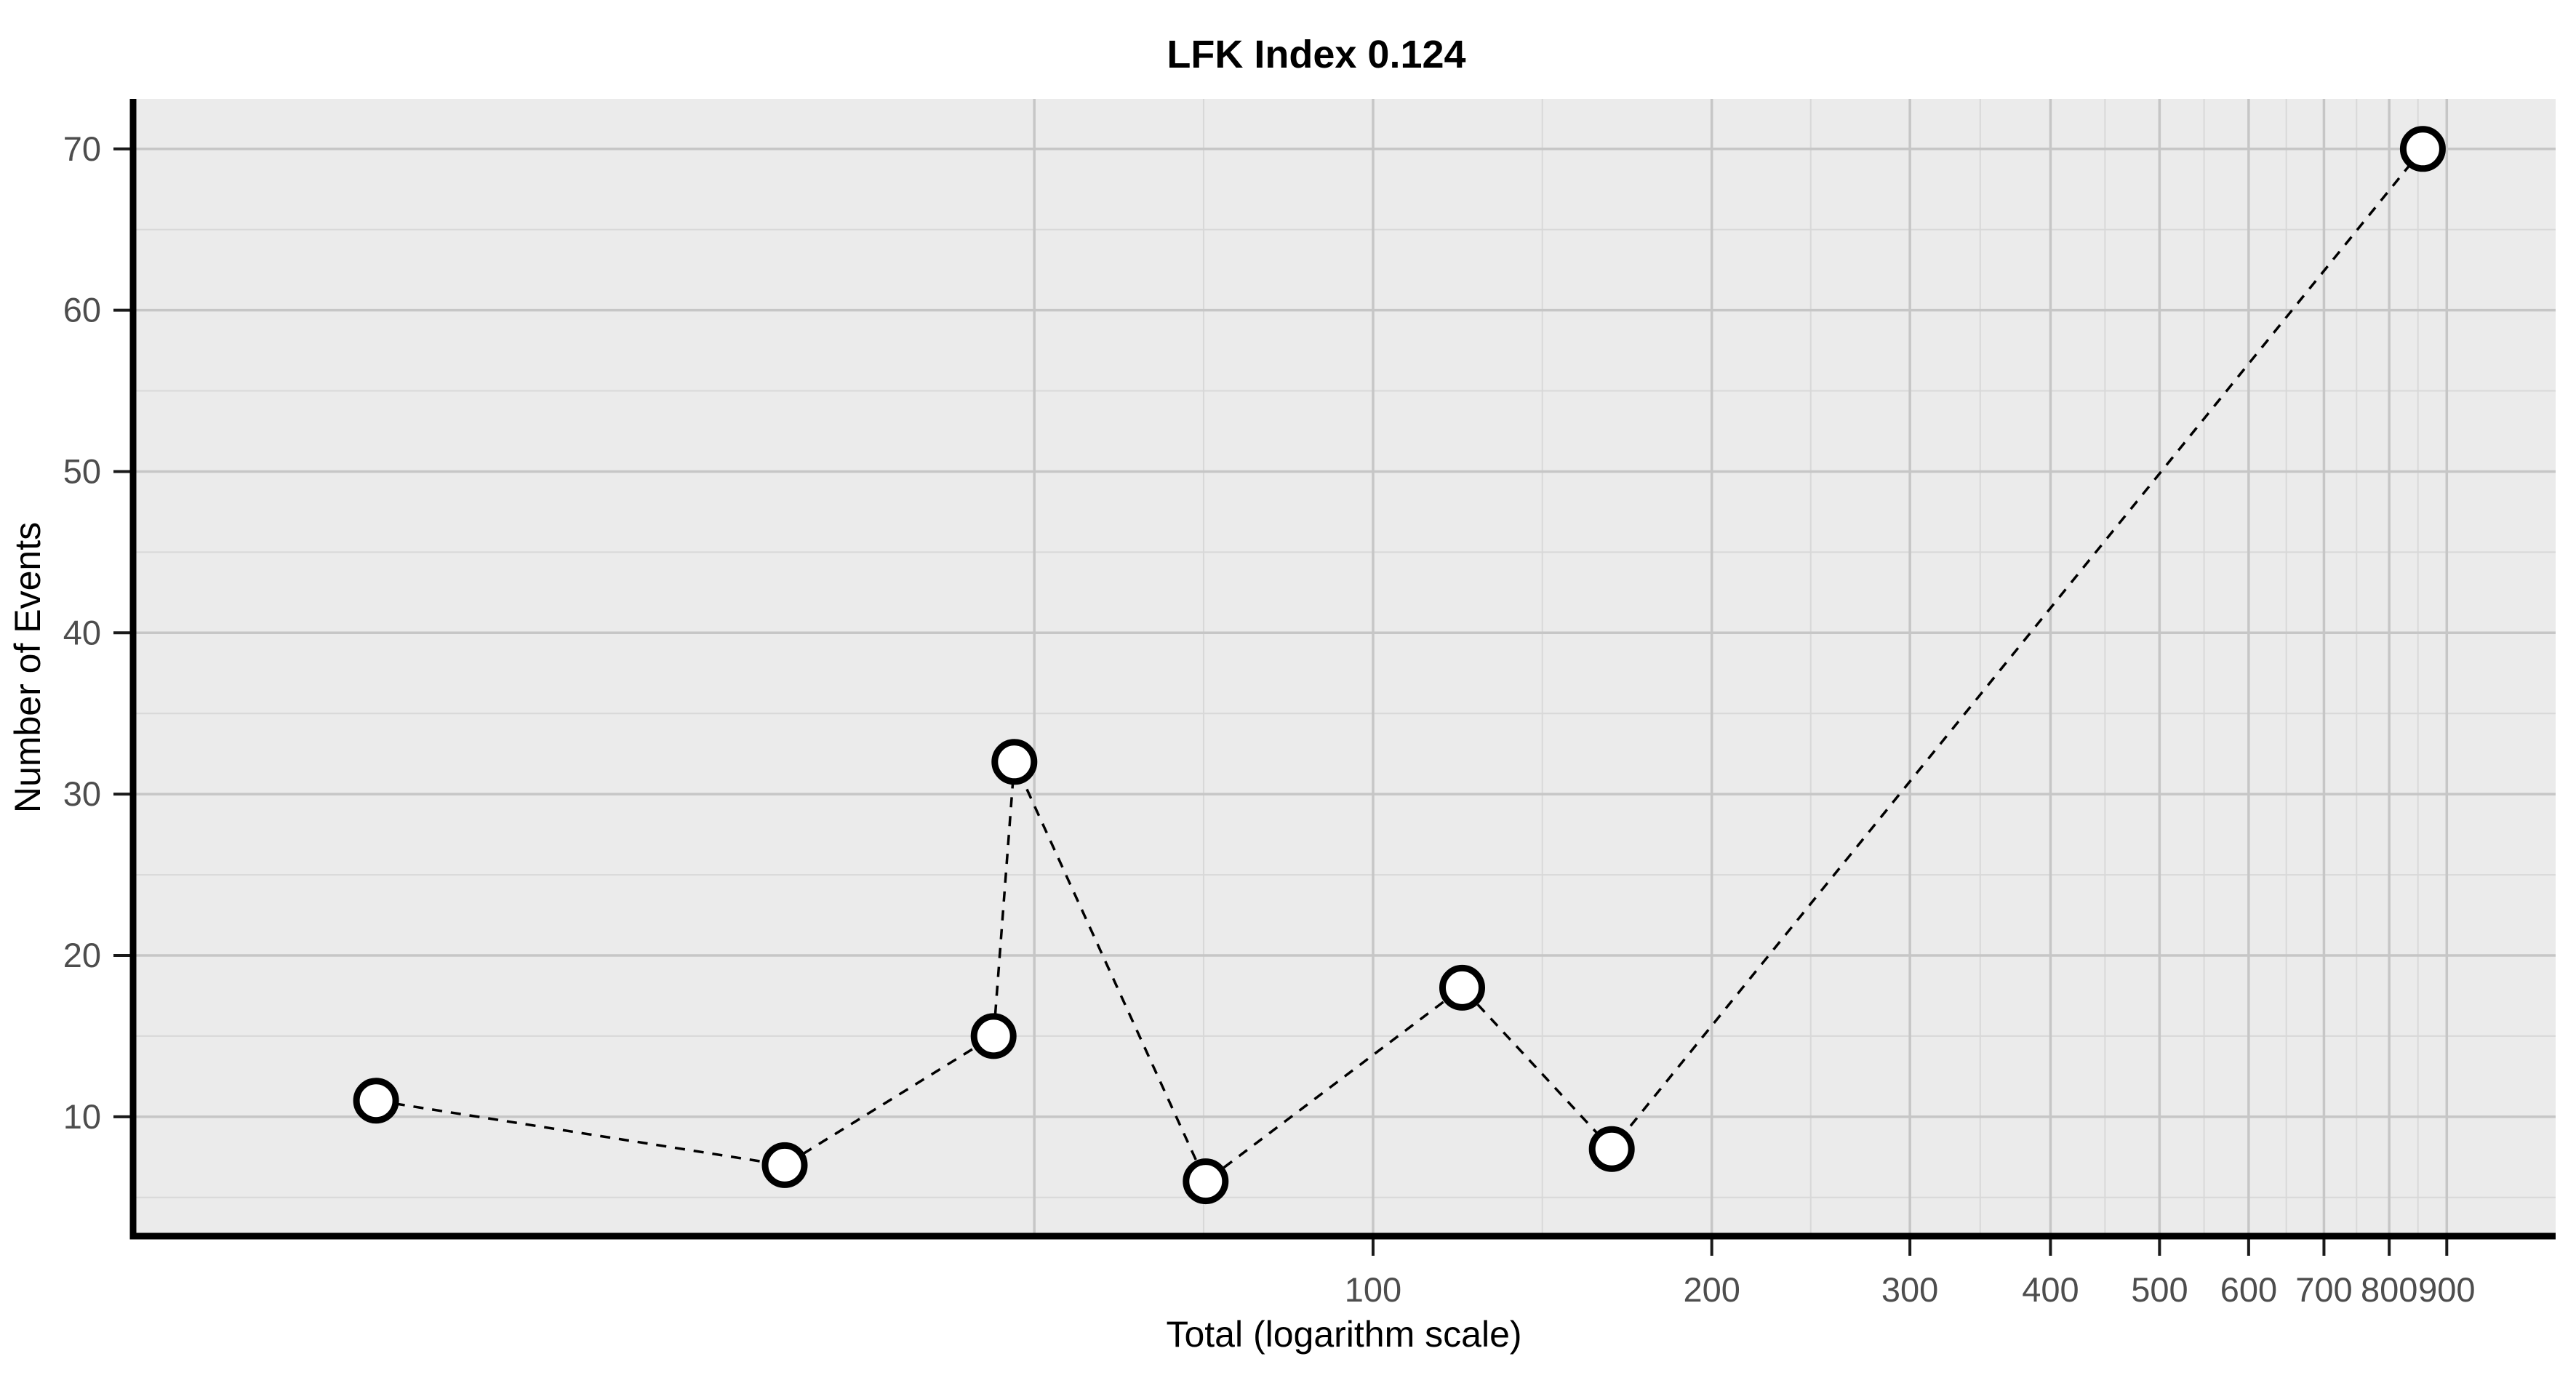 The height and width of the screenshot is (1375, 2576). I want to click on y-tick-label: 40, so click(82, 632).